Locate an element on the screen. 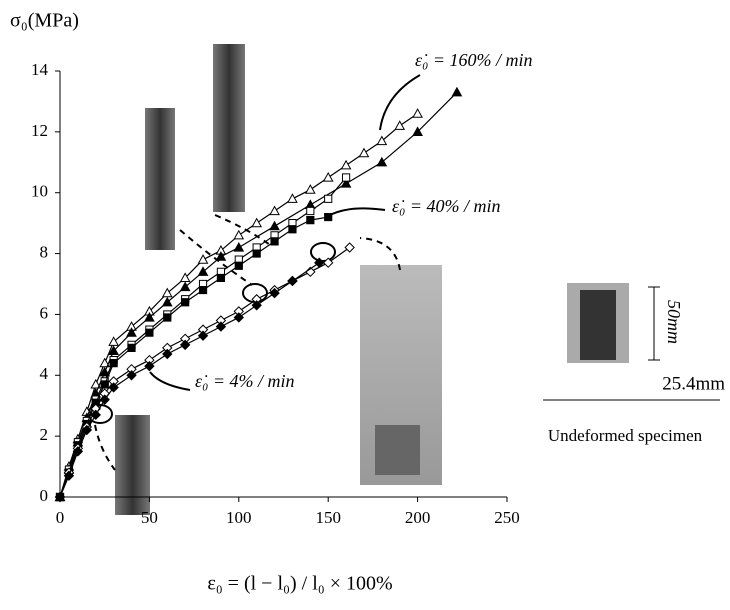 The height and width of the screenshot is (610, 730). y-tick-label: 14 is located at coordinates (40, 69).